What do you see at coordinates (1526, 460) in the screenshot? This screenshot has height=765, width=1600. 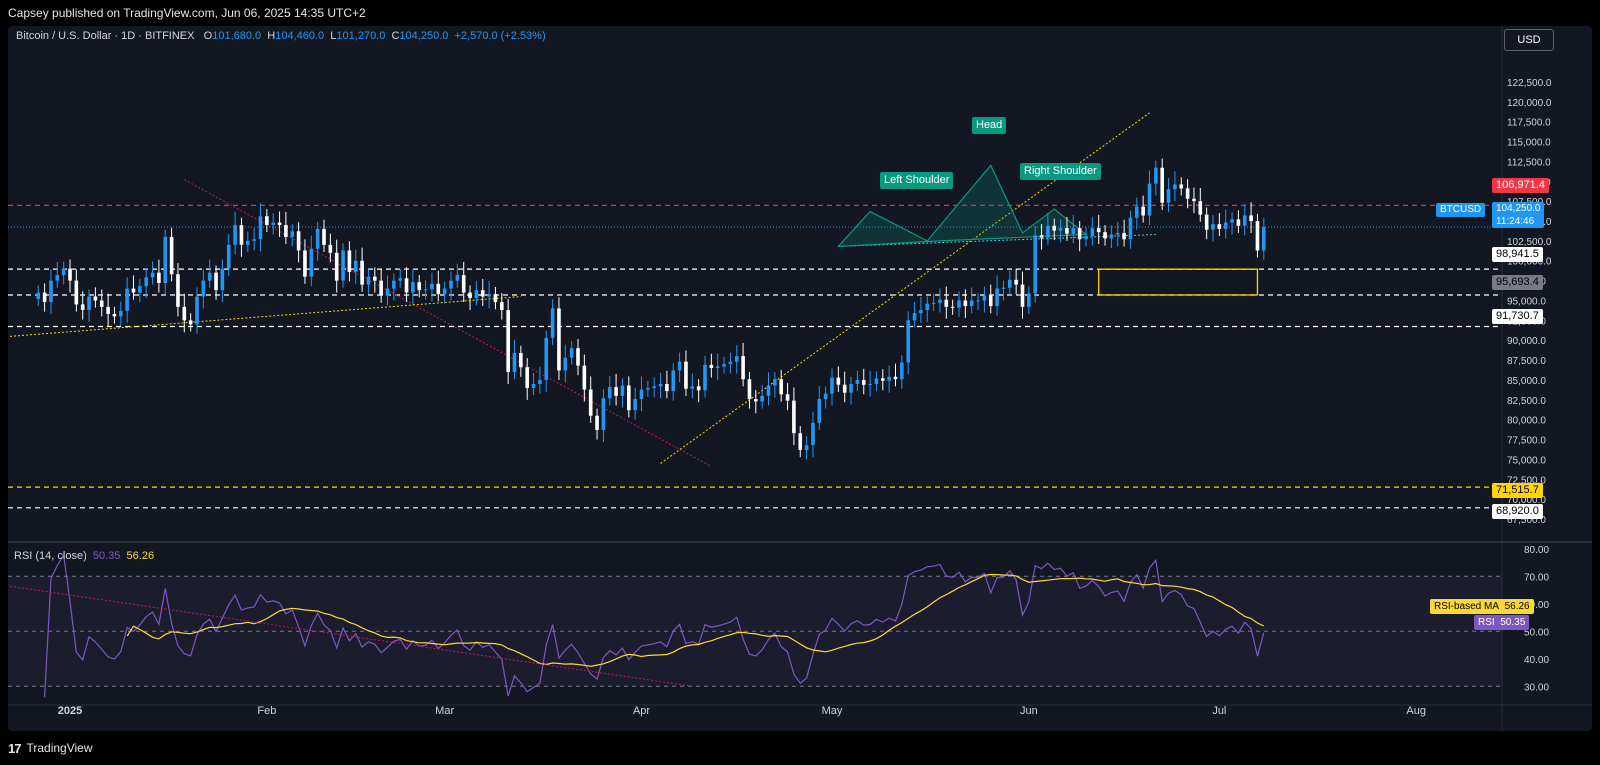 I see `price-tick-label: 75,000.0` at bounding box center [1526, 460].